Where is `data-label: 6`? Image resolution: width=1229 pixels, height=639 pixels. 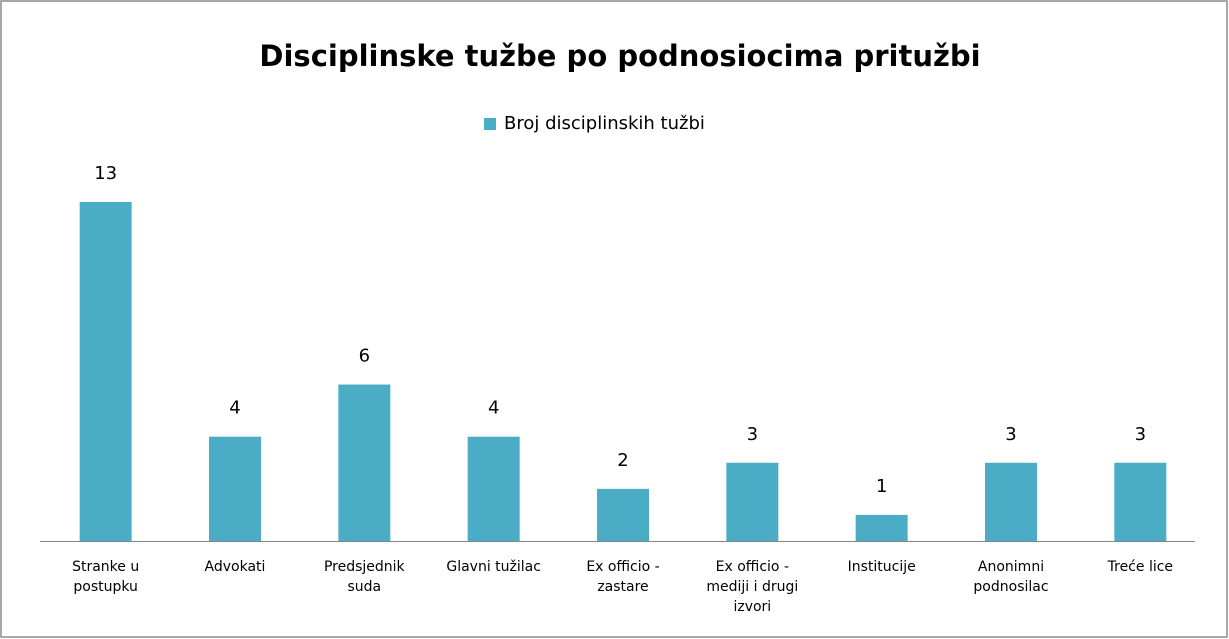 data-label: 6 is located at coordinates (364, 356).